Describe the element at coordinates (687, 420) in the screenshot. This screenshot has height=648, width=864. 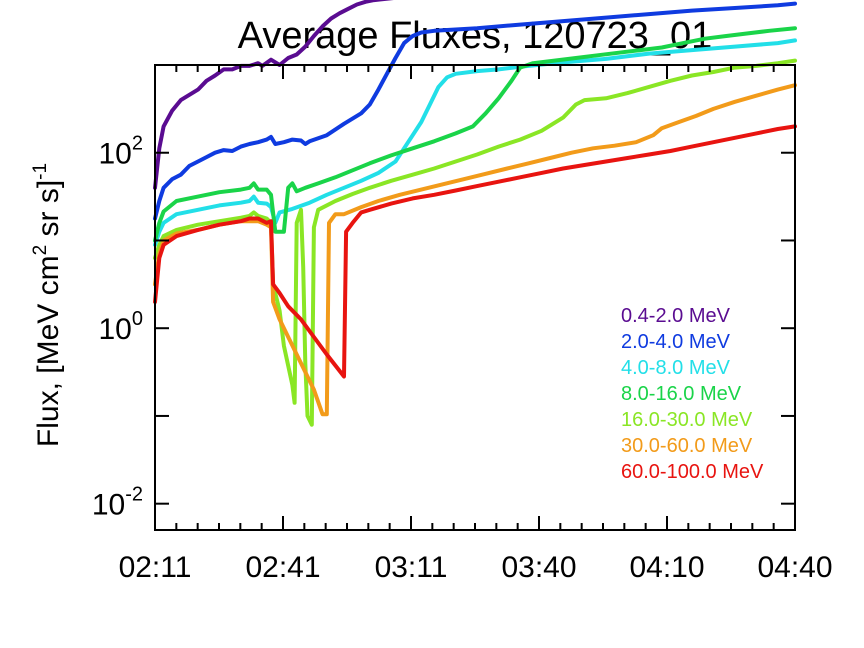
I see `legend-entry-4: 16.0-30.0 MeV` at that location.